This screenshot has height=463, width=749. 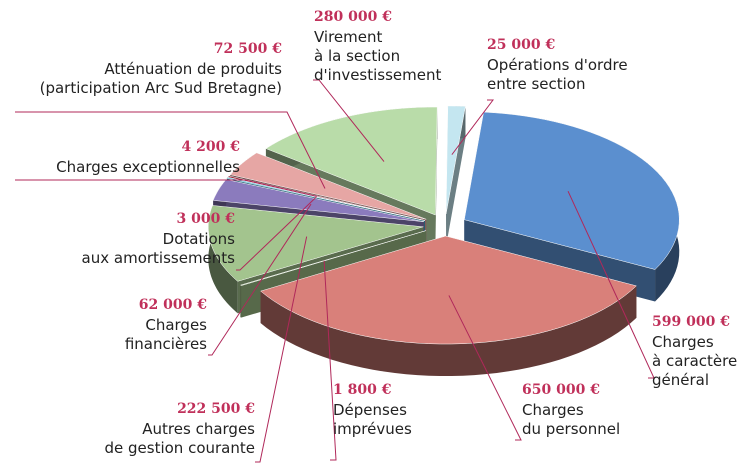 I want to click on value-label: 280 000 €, so click(x=353, y=17).